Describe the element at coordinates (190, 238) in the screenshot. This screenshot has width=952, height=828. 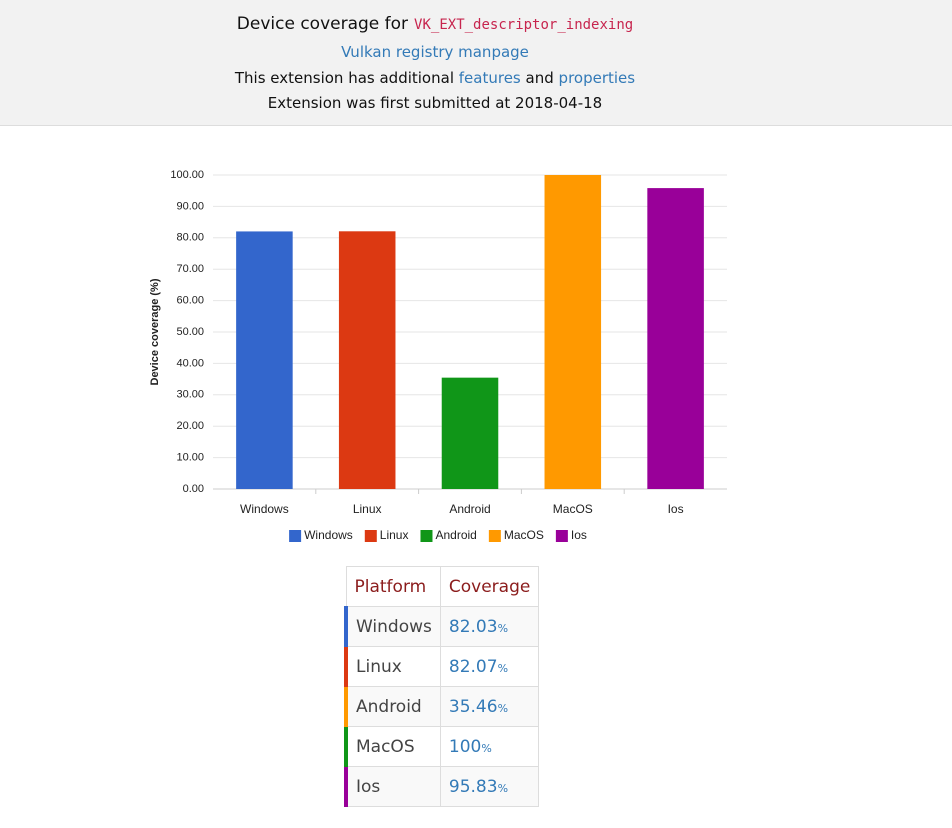
I see `y-tick-label: 80.00` at that location.